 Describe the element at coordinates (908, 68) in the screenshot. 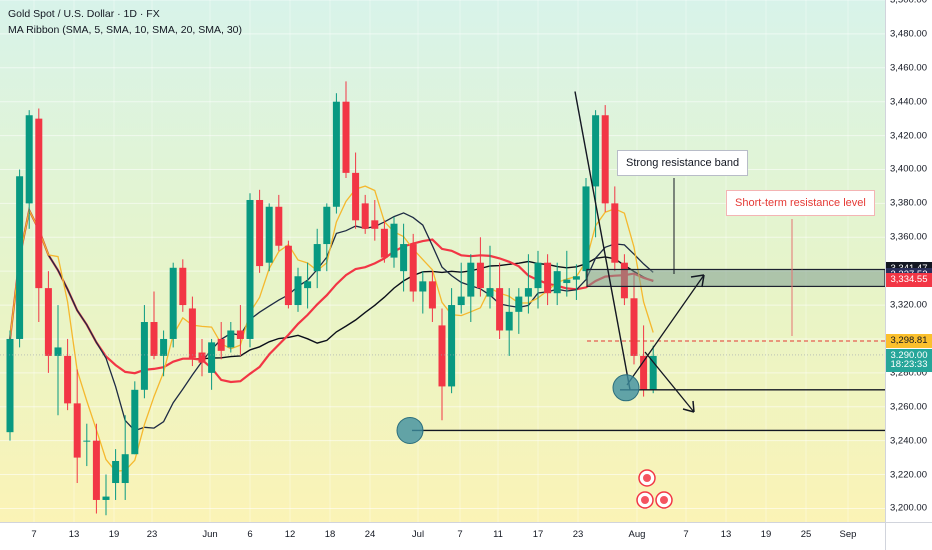

I see `price-tick-label: 3,460.00` at that location.